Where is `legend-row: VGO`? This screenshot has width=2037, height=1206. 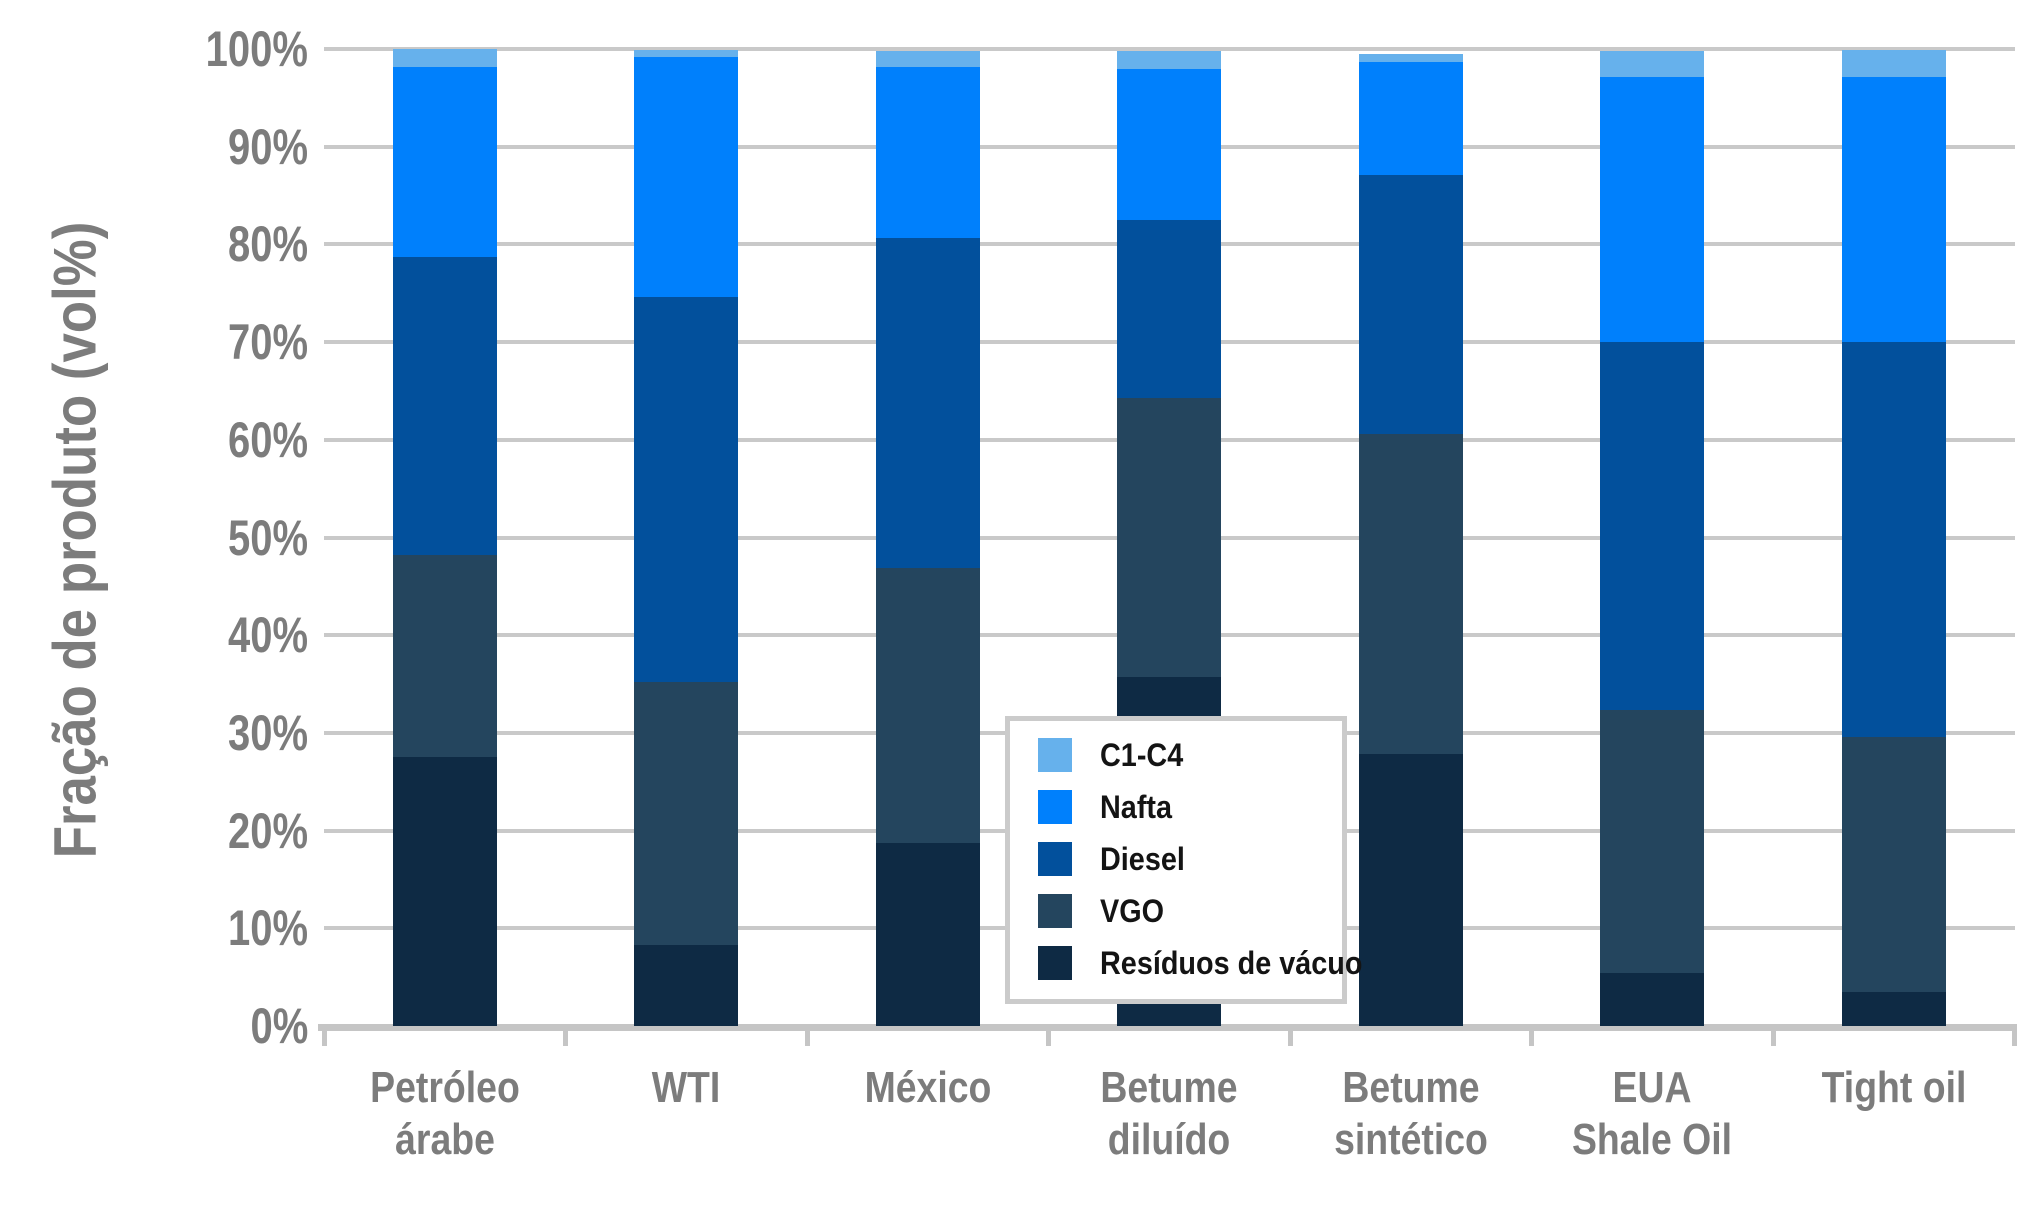
legend-row: VGO is located at coordinates (1176, 911).